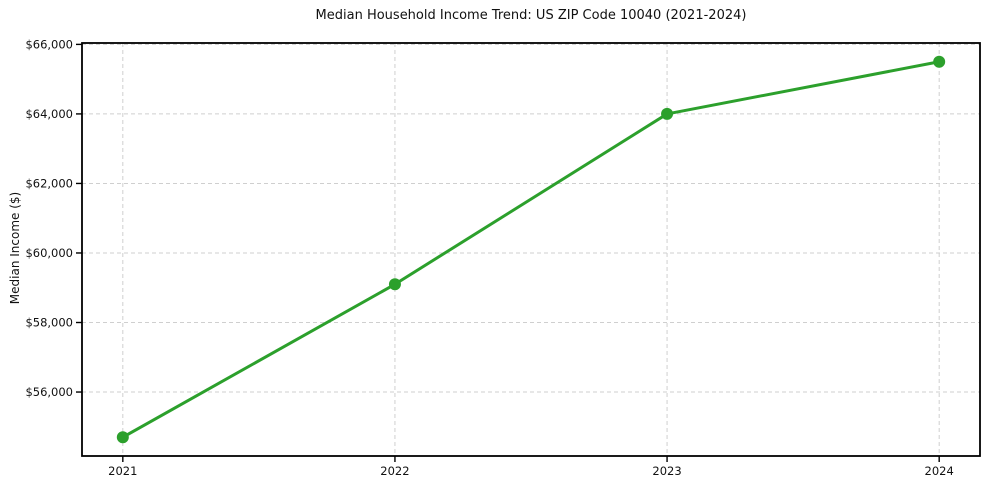  Describe the element at coordinates (49, 253) in the screenshot. I see `y-tick-label: $60,000` at that location.